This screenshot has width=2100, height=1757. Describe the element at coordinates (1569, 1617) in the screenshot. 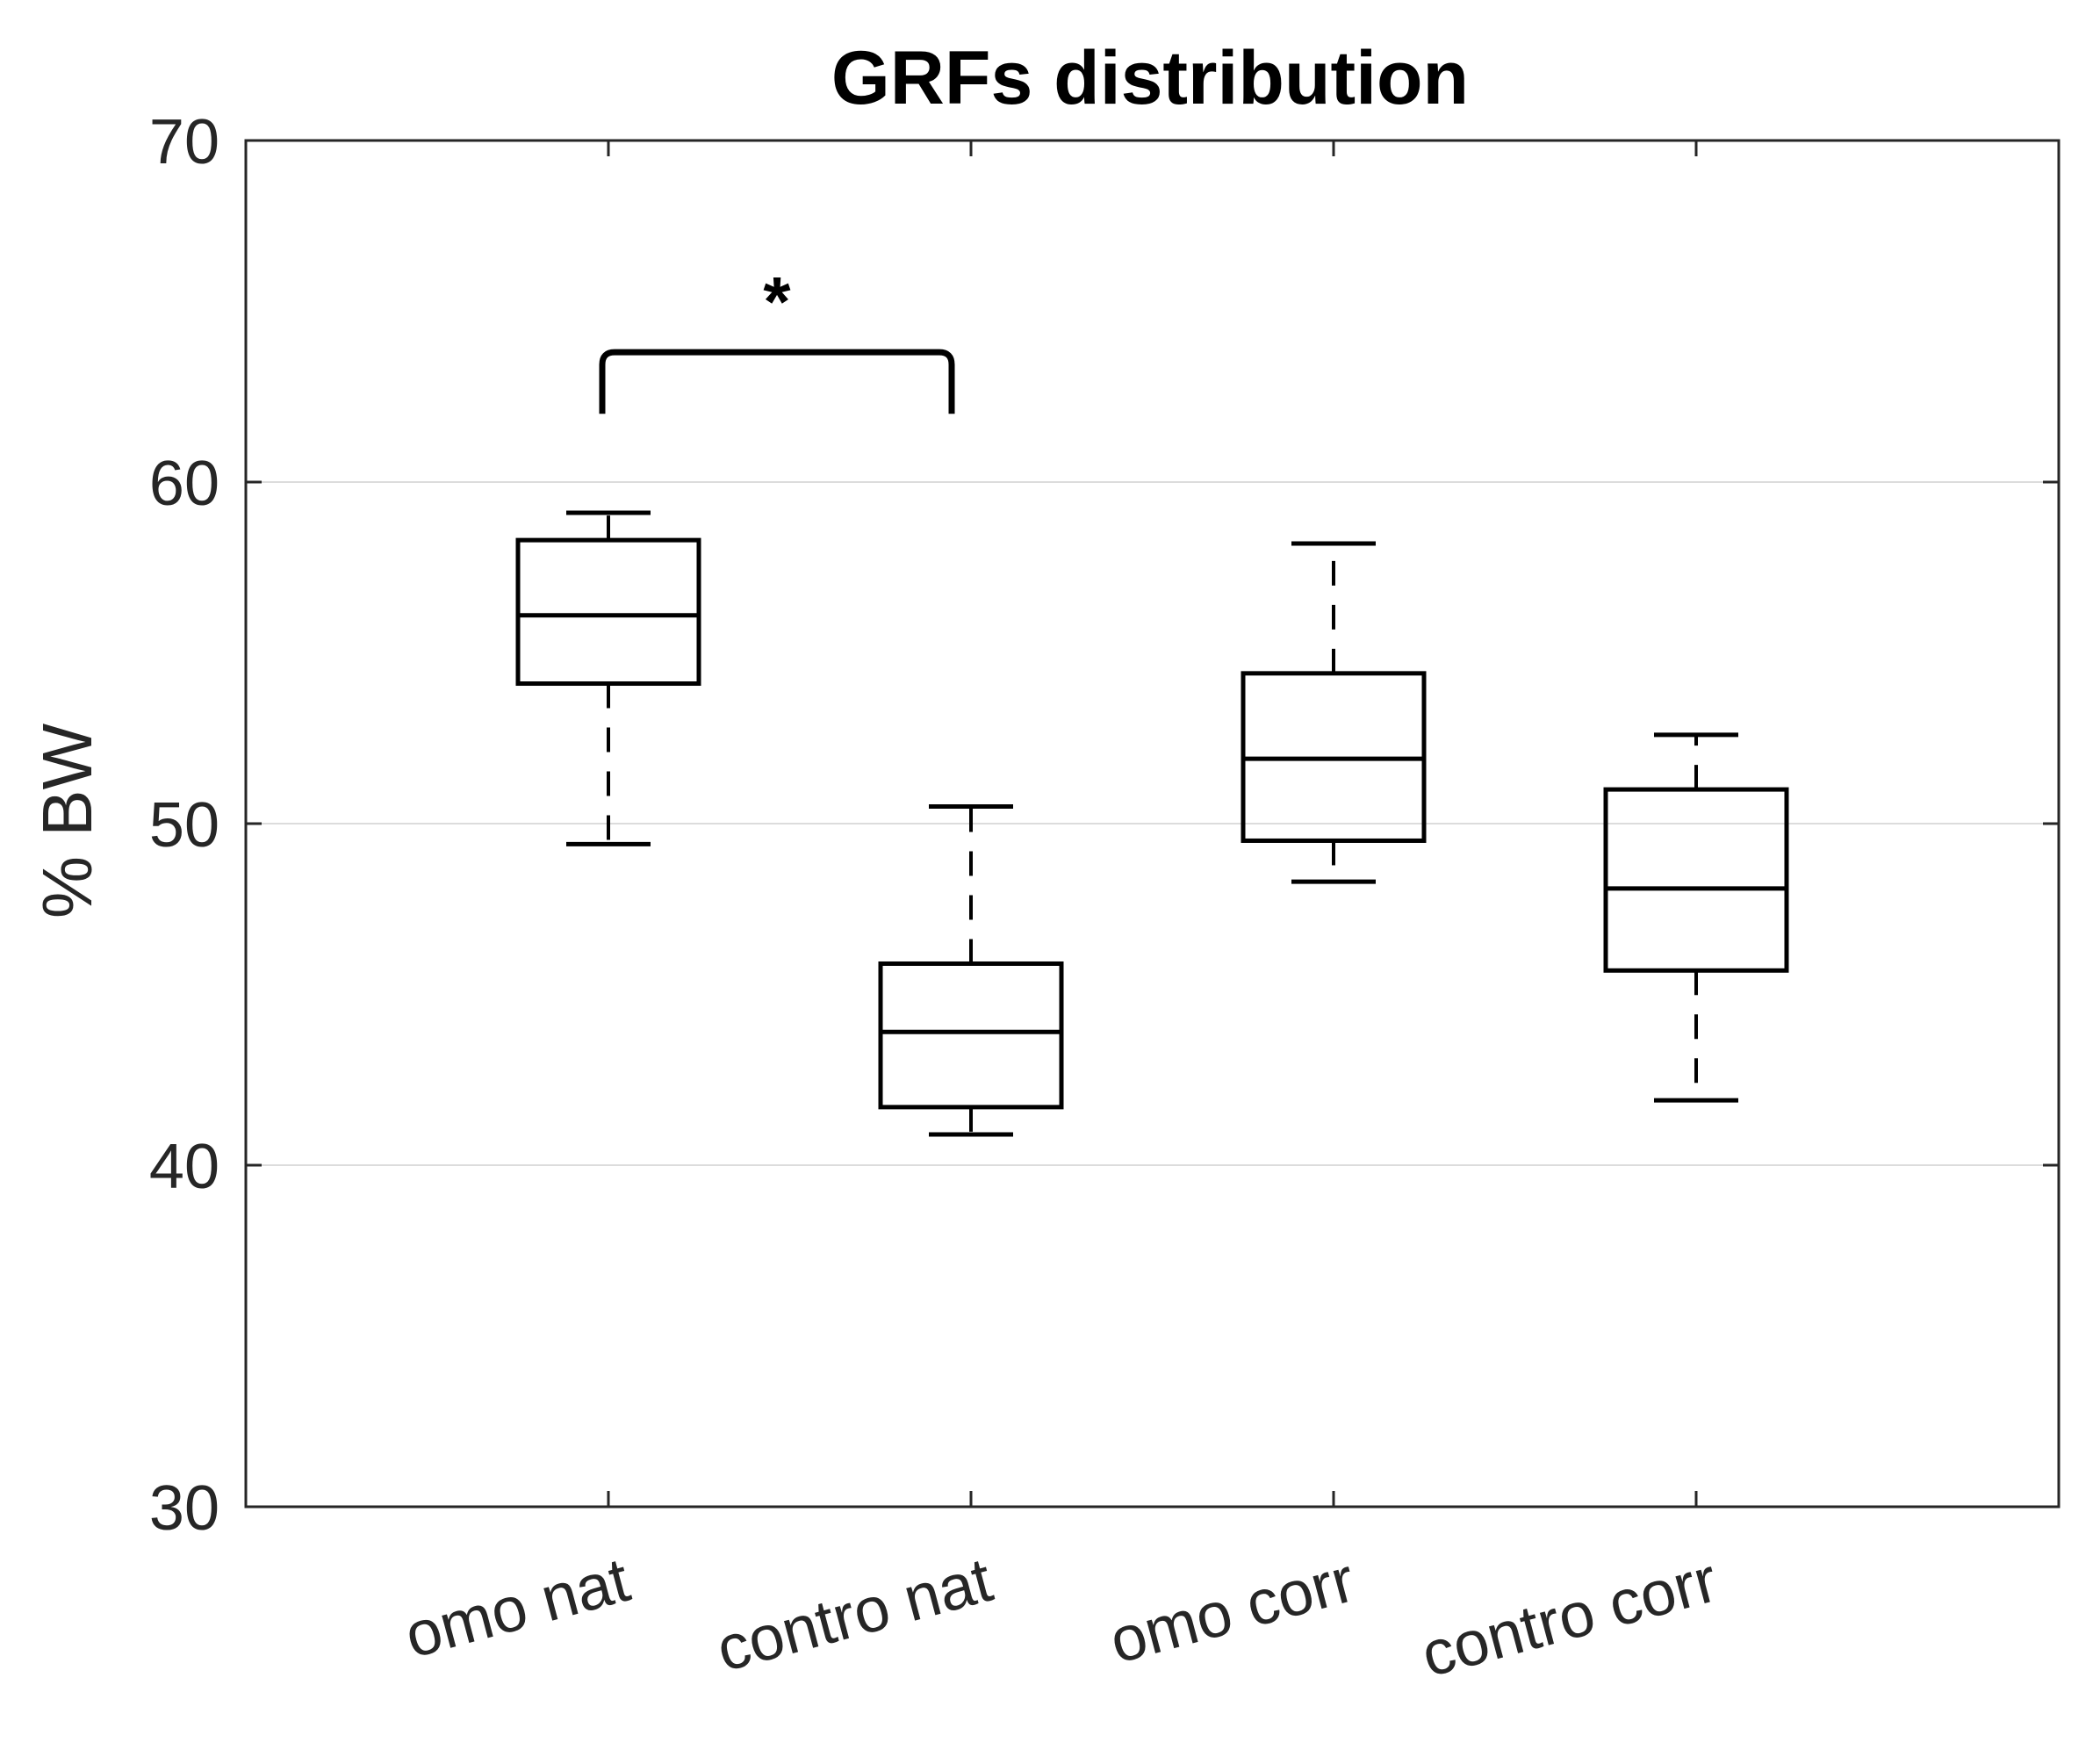

I see `xtick-label: contro corr` at that location.